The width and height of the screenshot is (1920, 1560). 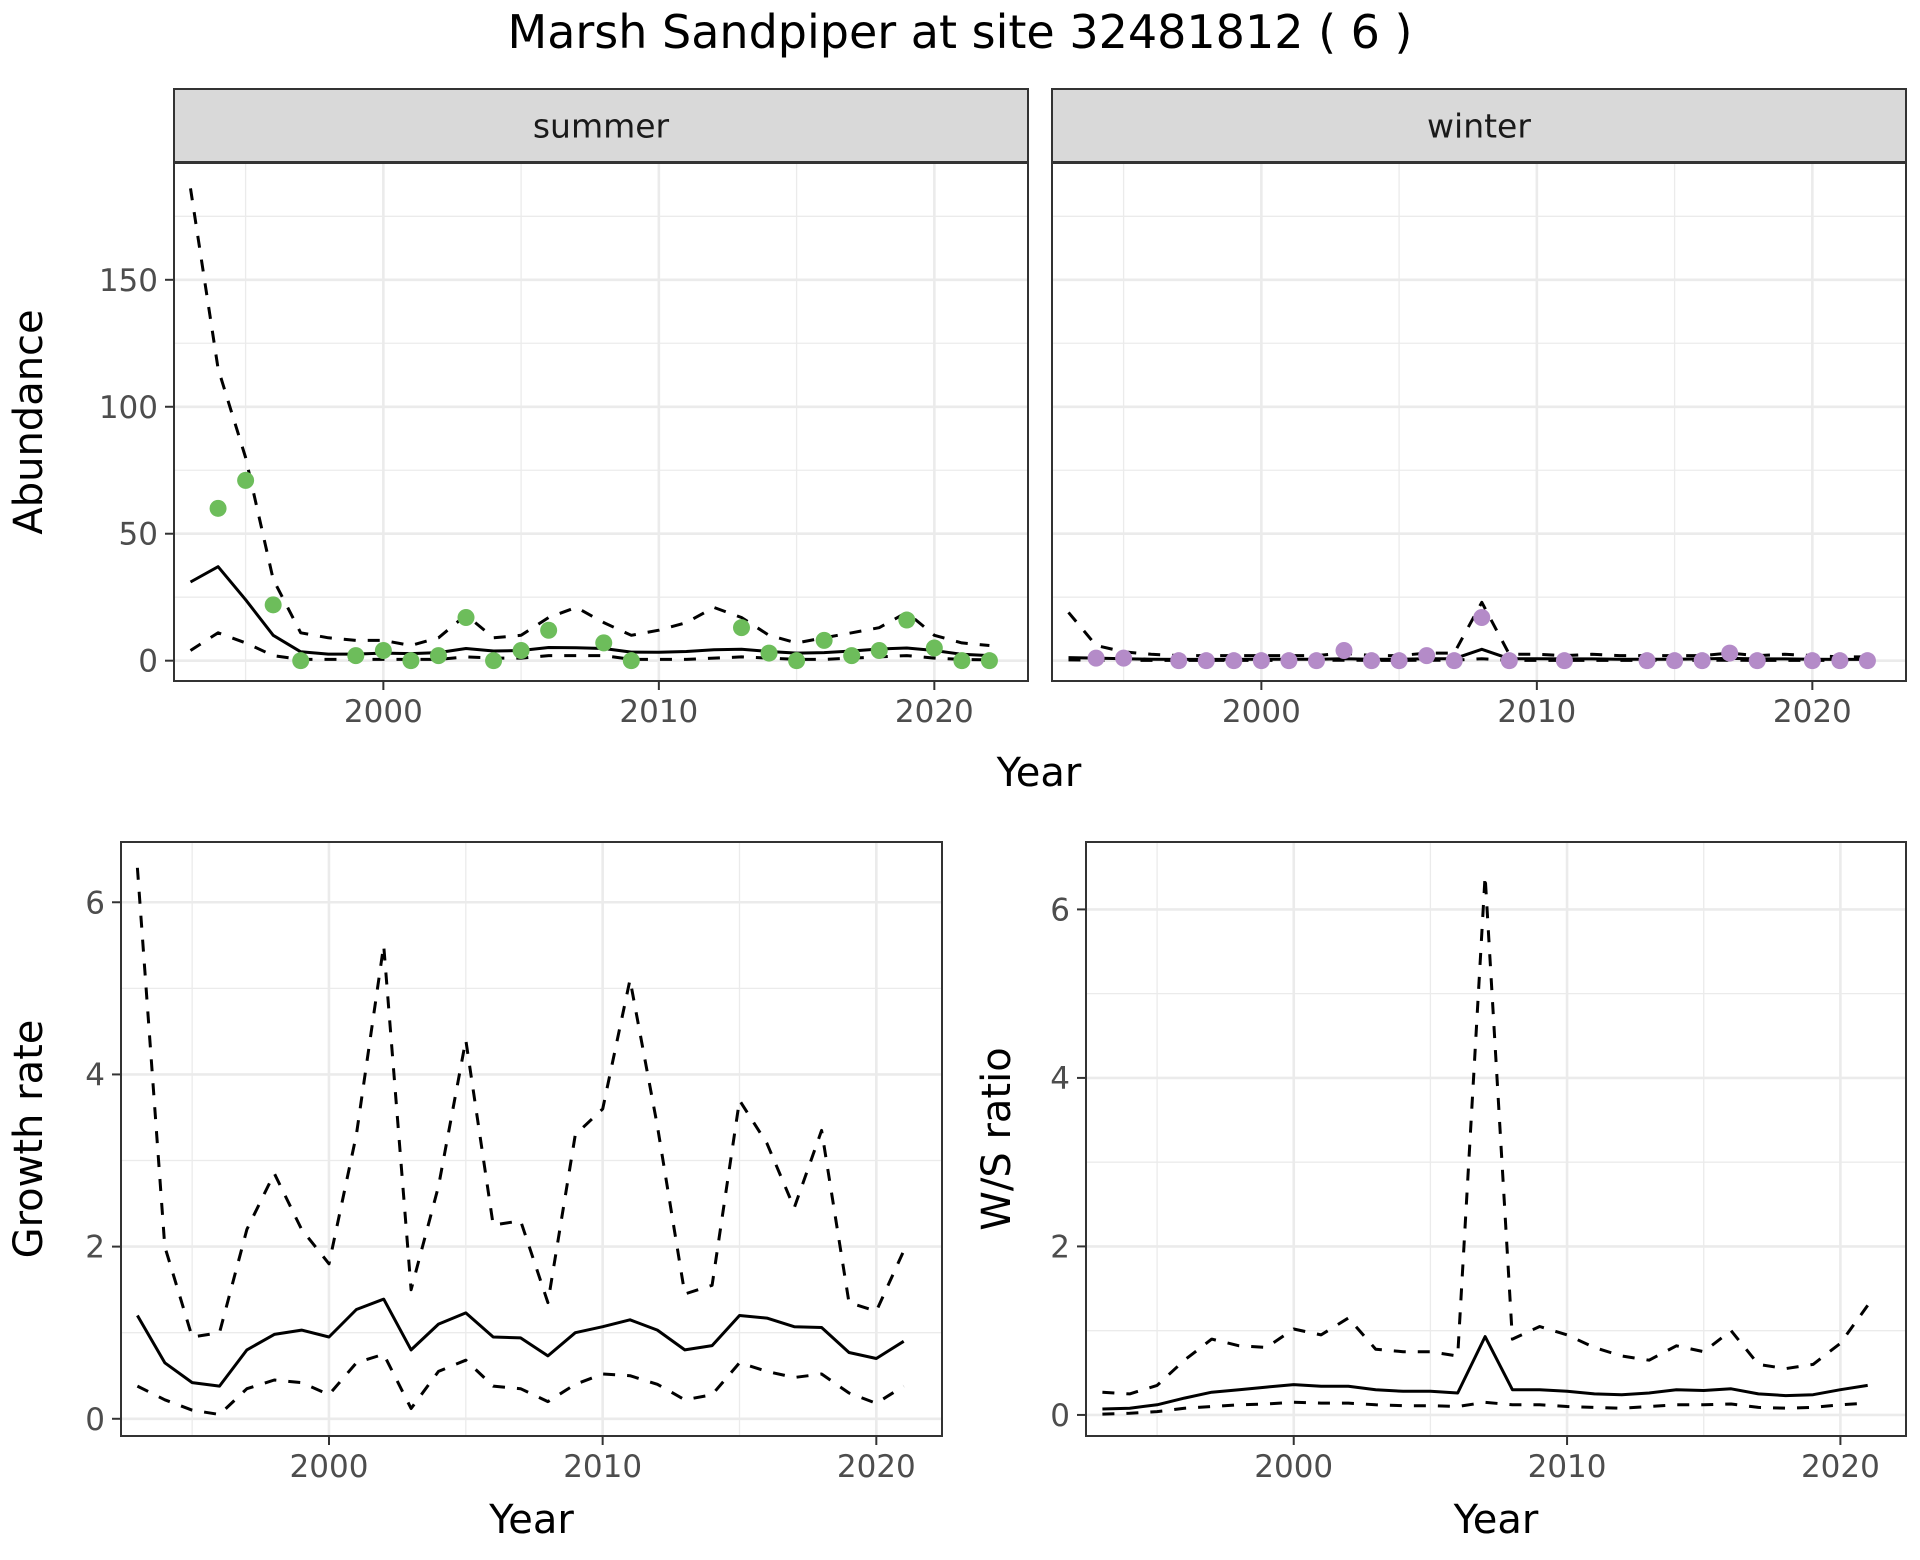 I want to click on y-tick-label: 50, so click(x=138, y=535).